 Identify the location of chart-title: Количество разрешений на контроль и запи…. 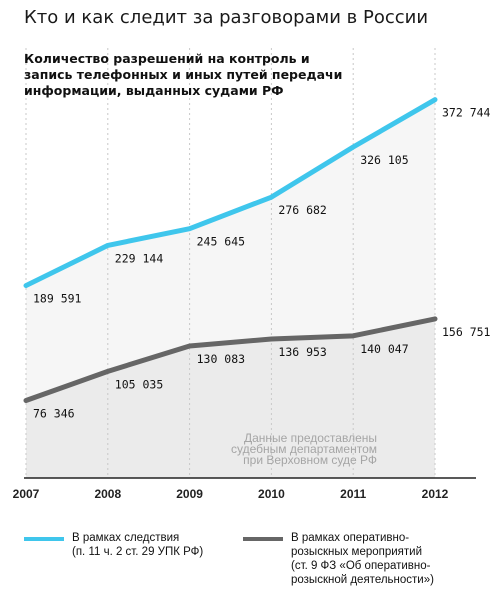
(183, 74).